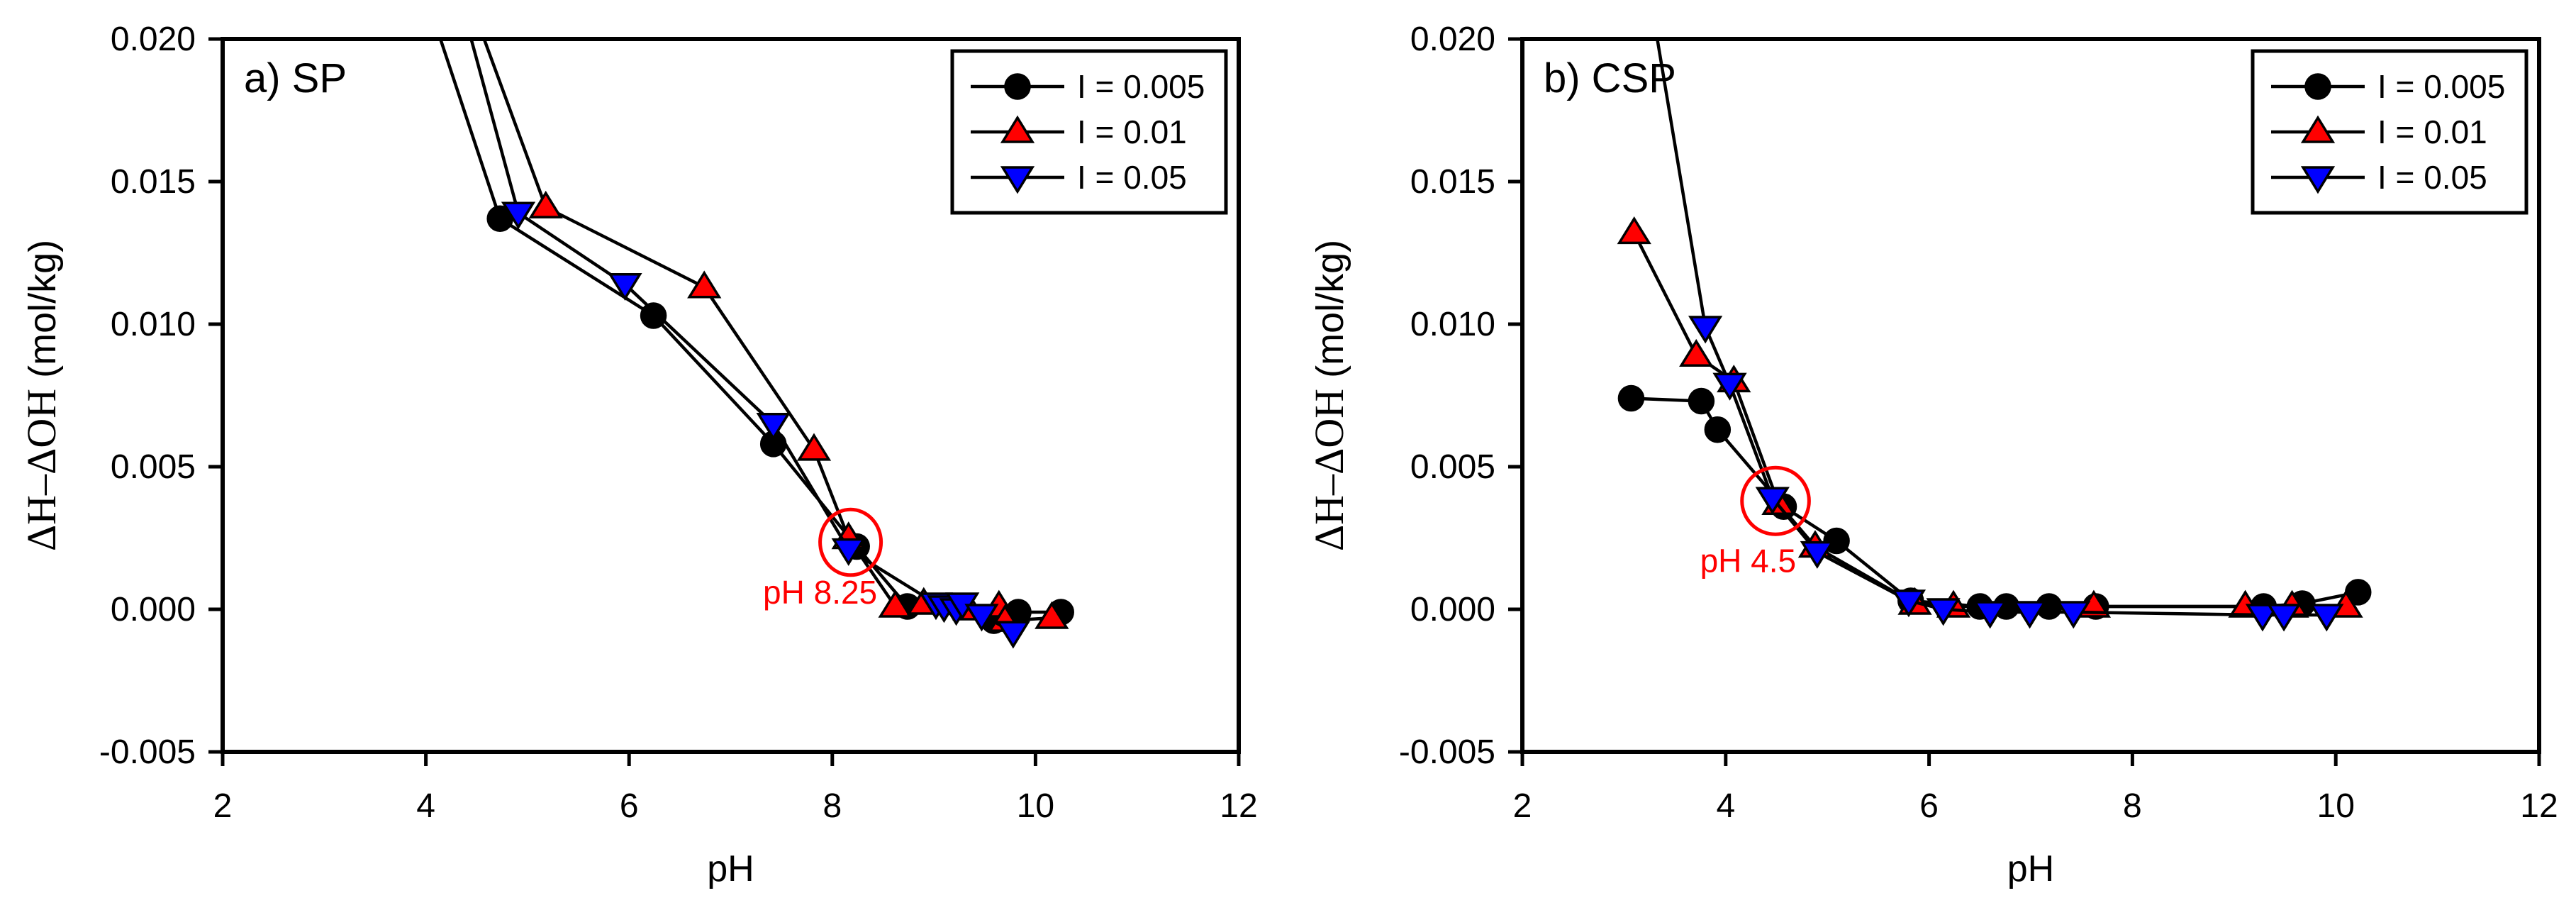 This screenshot has height=898, width=2576. I want to click on series-i-0.05, so click(750, 344).